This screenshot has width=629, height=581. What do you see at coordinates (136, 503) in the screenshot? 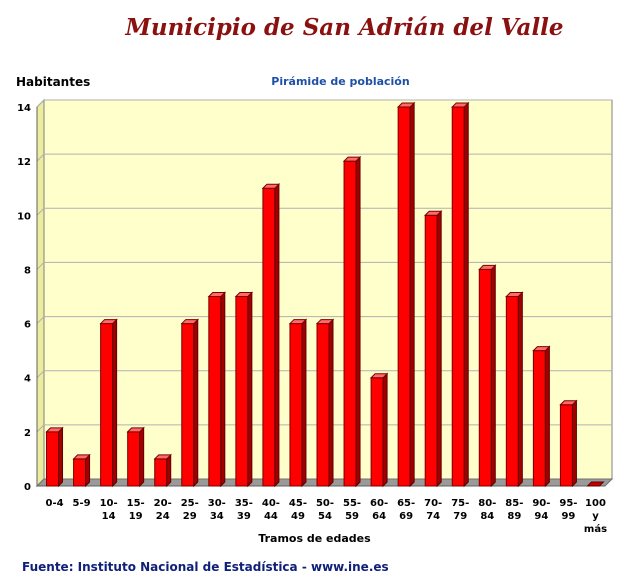
I see `x-tick-label: 15-` at bounding box center [136, 503].